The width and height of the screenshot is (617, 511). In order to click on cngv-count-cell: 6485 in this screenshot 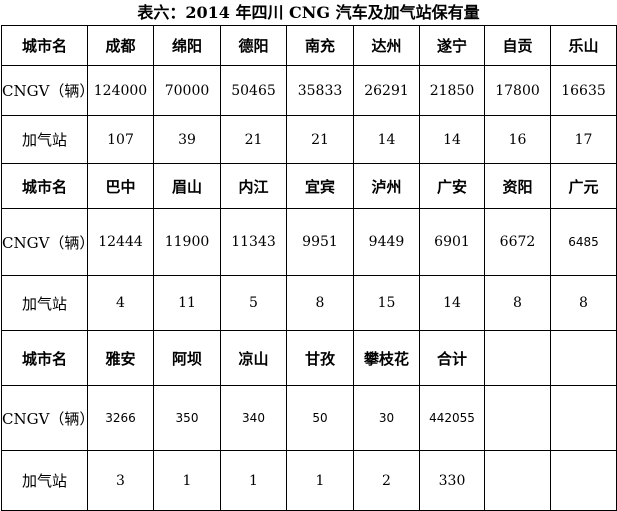, I will do `click(583, 242)`.